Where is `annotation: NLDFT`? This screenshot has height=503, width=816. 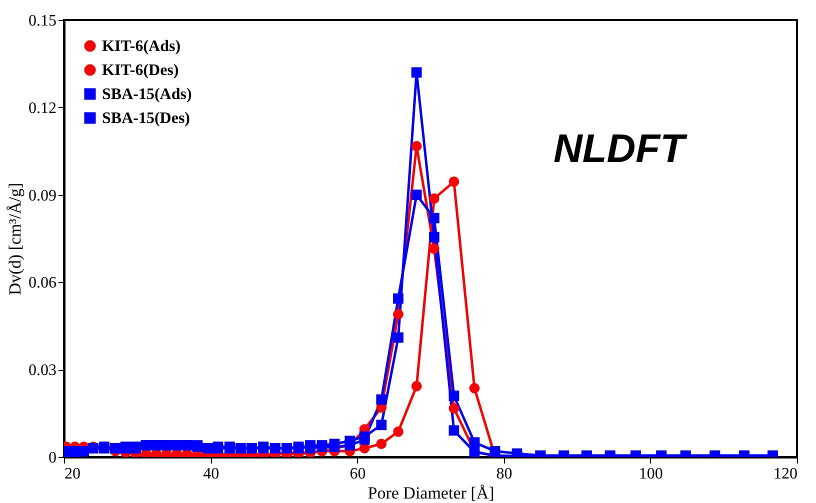 annotation: NLDFT is located at coordinates (620, 149).